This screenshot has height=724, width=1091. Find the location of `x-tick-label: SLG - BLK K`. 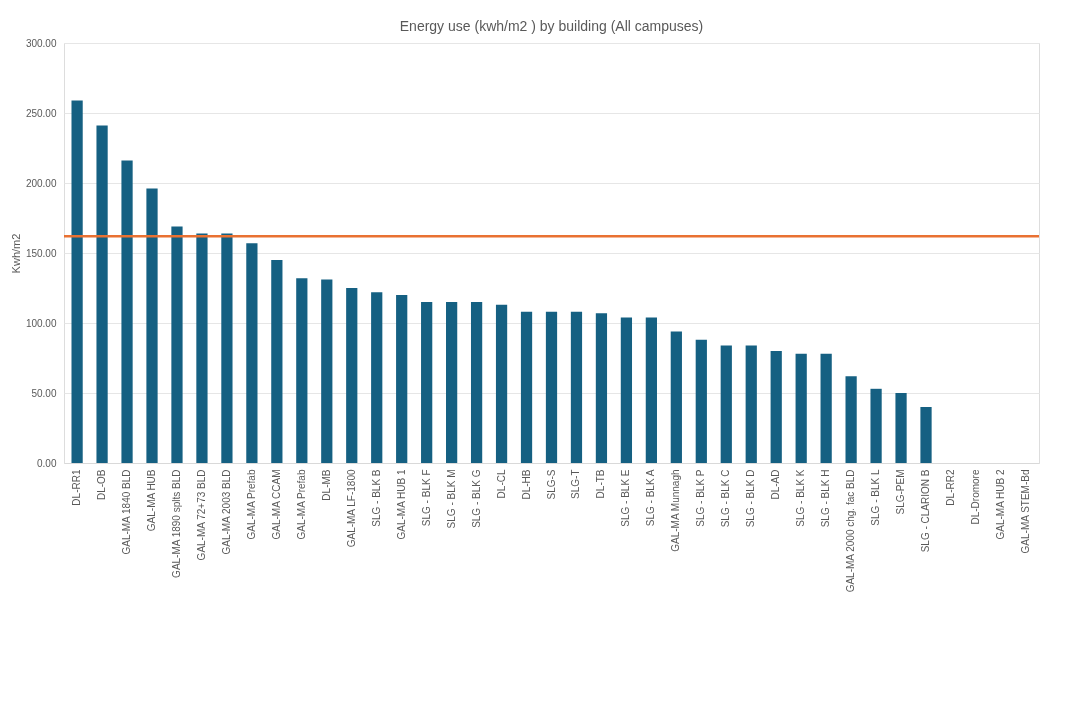

x-tick-label: SLG - BLK K is located at coordinates (801, 498).